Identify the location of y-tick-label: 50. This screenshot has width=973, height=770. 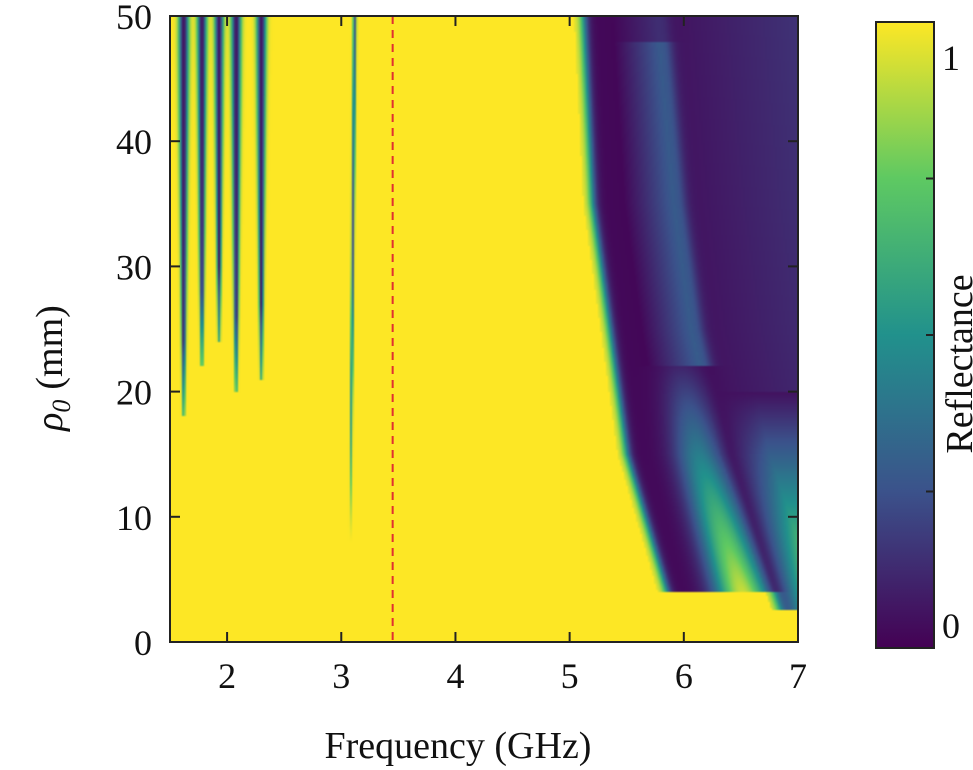
(134, 18).